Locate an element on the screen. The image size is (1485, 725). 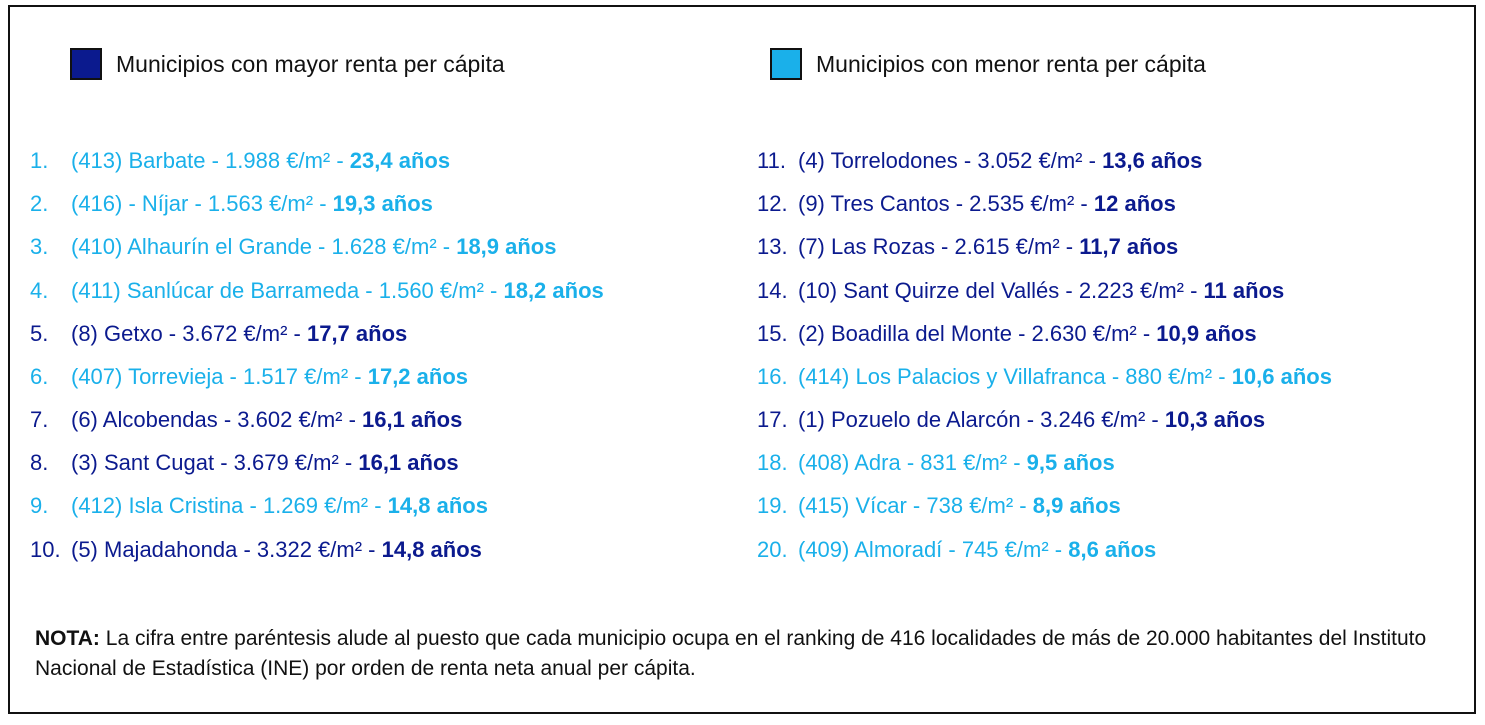
item-number: 8. is located at coordinates (39, 462).